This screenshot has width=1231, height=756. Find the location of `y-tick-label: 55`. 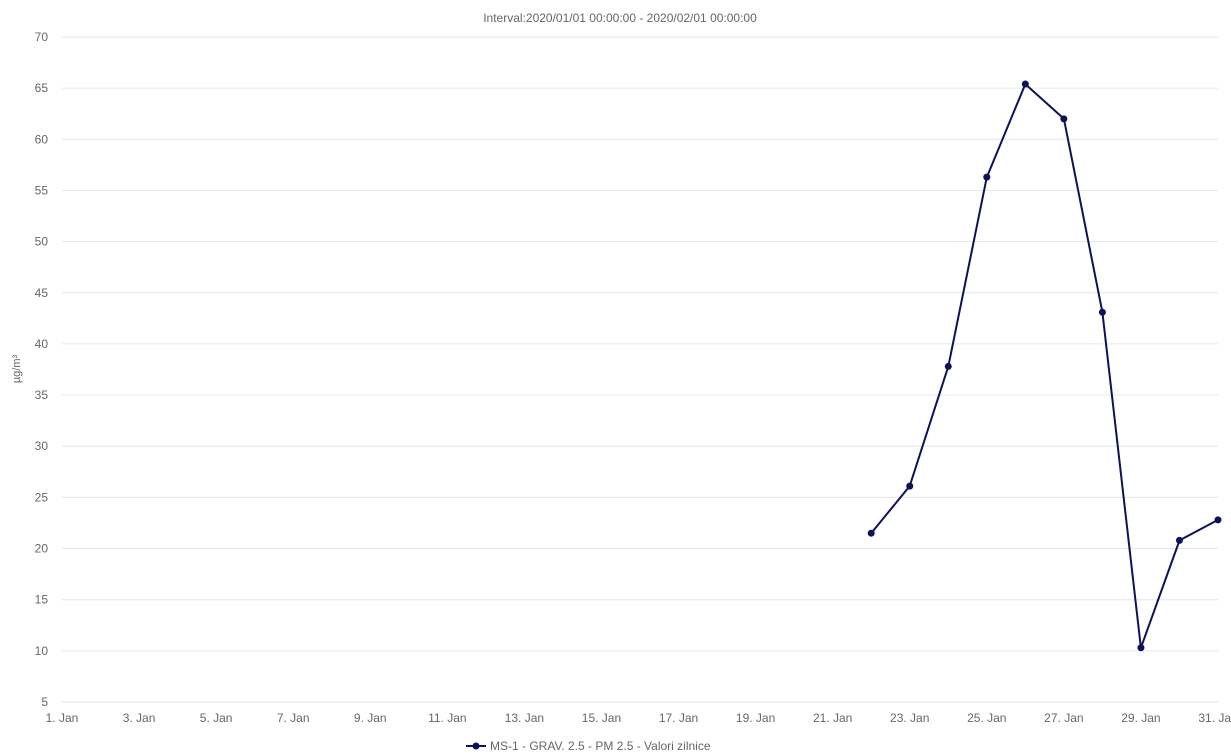

y-tick-label: 55 is located at coordinates (42, 190).